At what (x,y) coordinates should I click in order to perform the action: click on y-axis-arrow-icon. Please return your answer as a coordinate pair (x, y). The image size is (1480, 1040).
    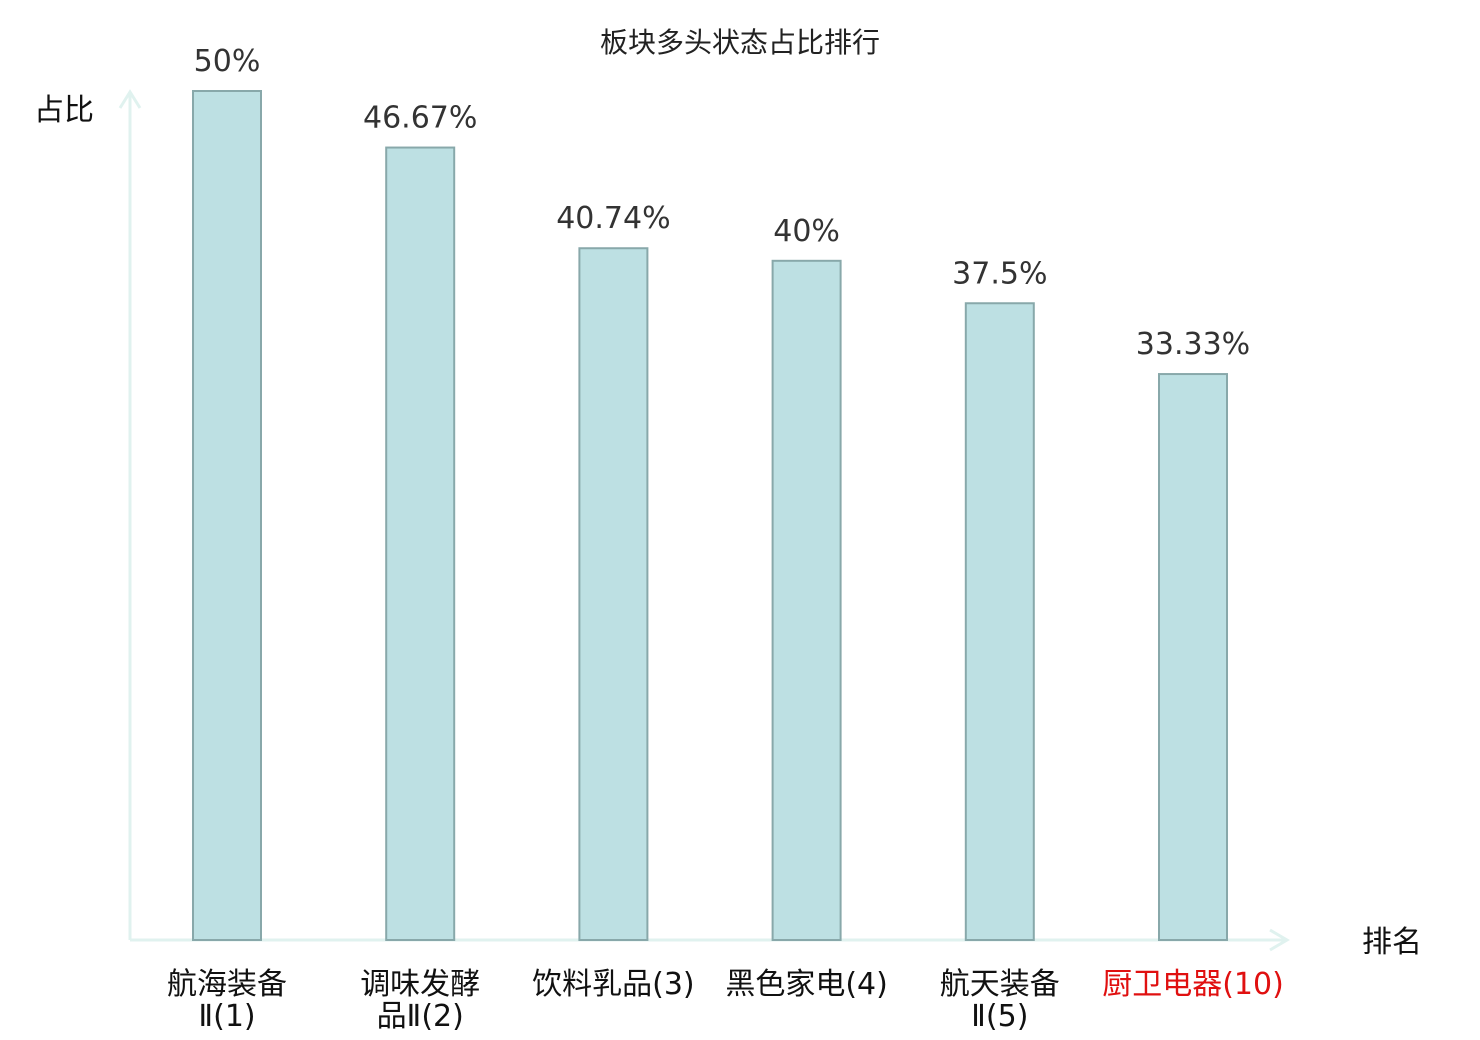
    Looking at the image, I should click on (130, 99).